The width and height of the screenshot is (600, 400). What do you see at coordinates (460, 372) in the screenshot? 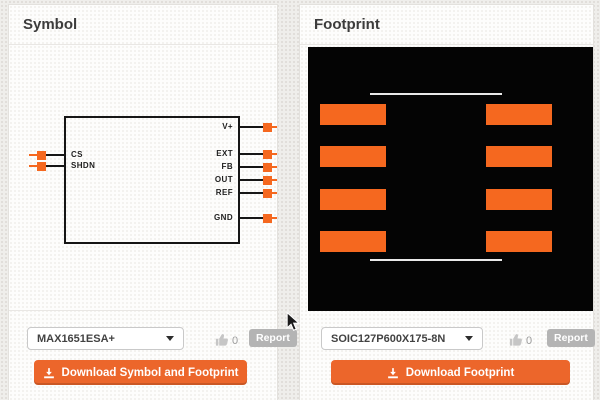
I see `download-footprint-label: Download Footprint` at bounding box center [460, 372].